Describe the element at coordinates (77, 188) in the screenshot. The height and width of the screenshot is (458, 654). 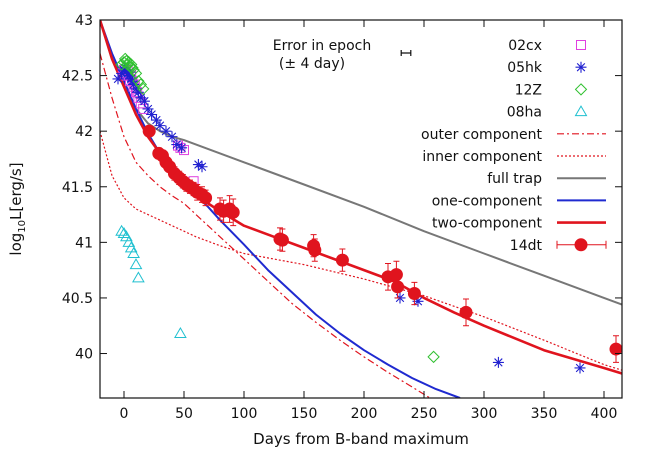
I see `y-tick-label: 41.5` at that location.